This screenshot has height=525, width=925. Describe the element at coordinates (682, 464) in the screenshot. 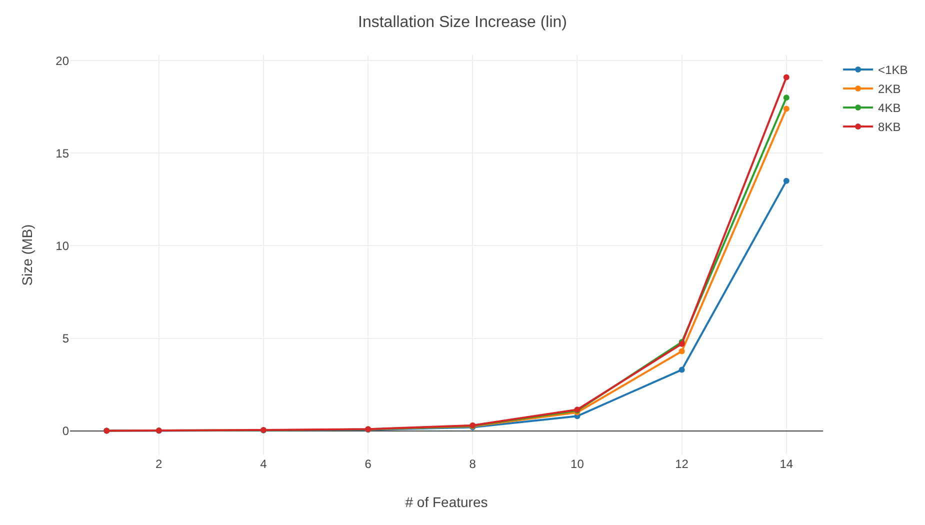

I see `x-tick-label: 12` at that location.